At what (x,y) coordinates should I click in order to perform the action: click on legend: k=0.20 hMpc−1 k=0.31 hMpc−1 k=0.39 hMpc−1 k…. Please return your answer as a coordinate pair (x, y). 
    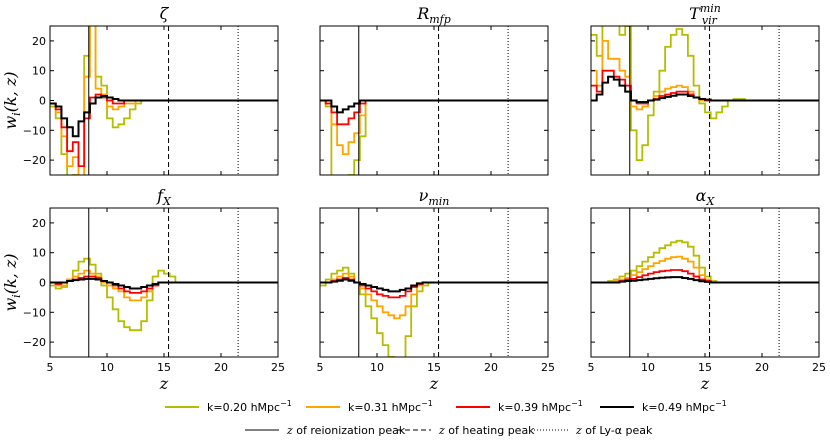
    Looking at the image, I should click on (446, 418).